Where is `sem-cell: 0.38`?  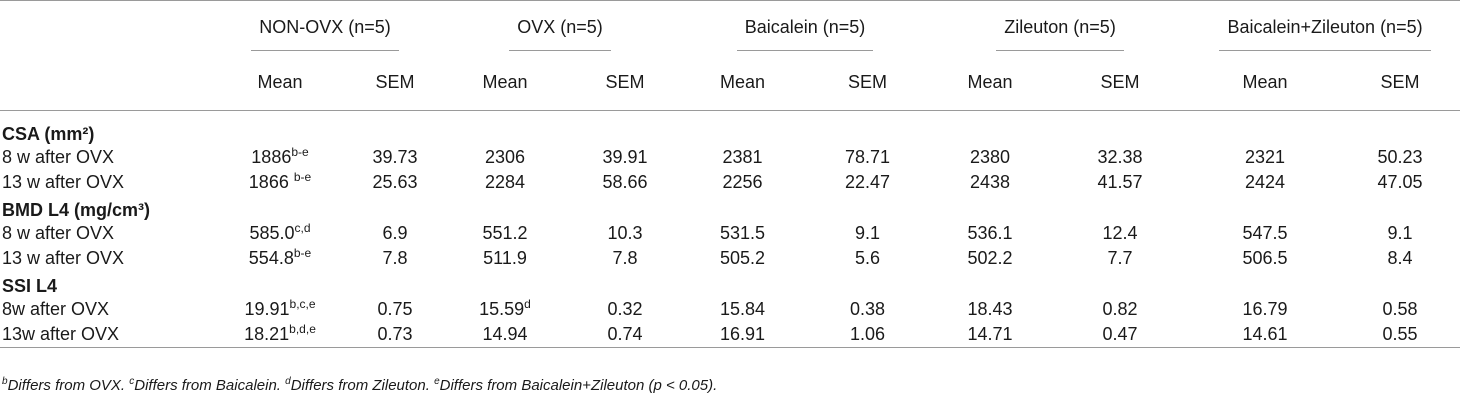
sem-cell: 0.38 is located at coordinates (867, 309).